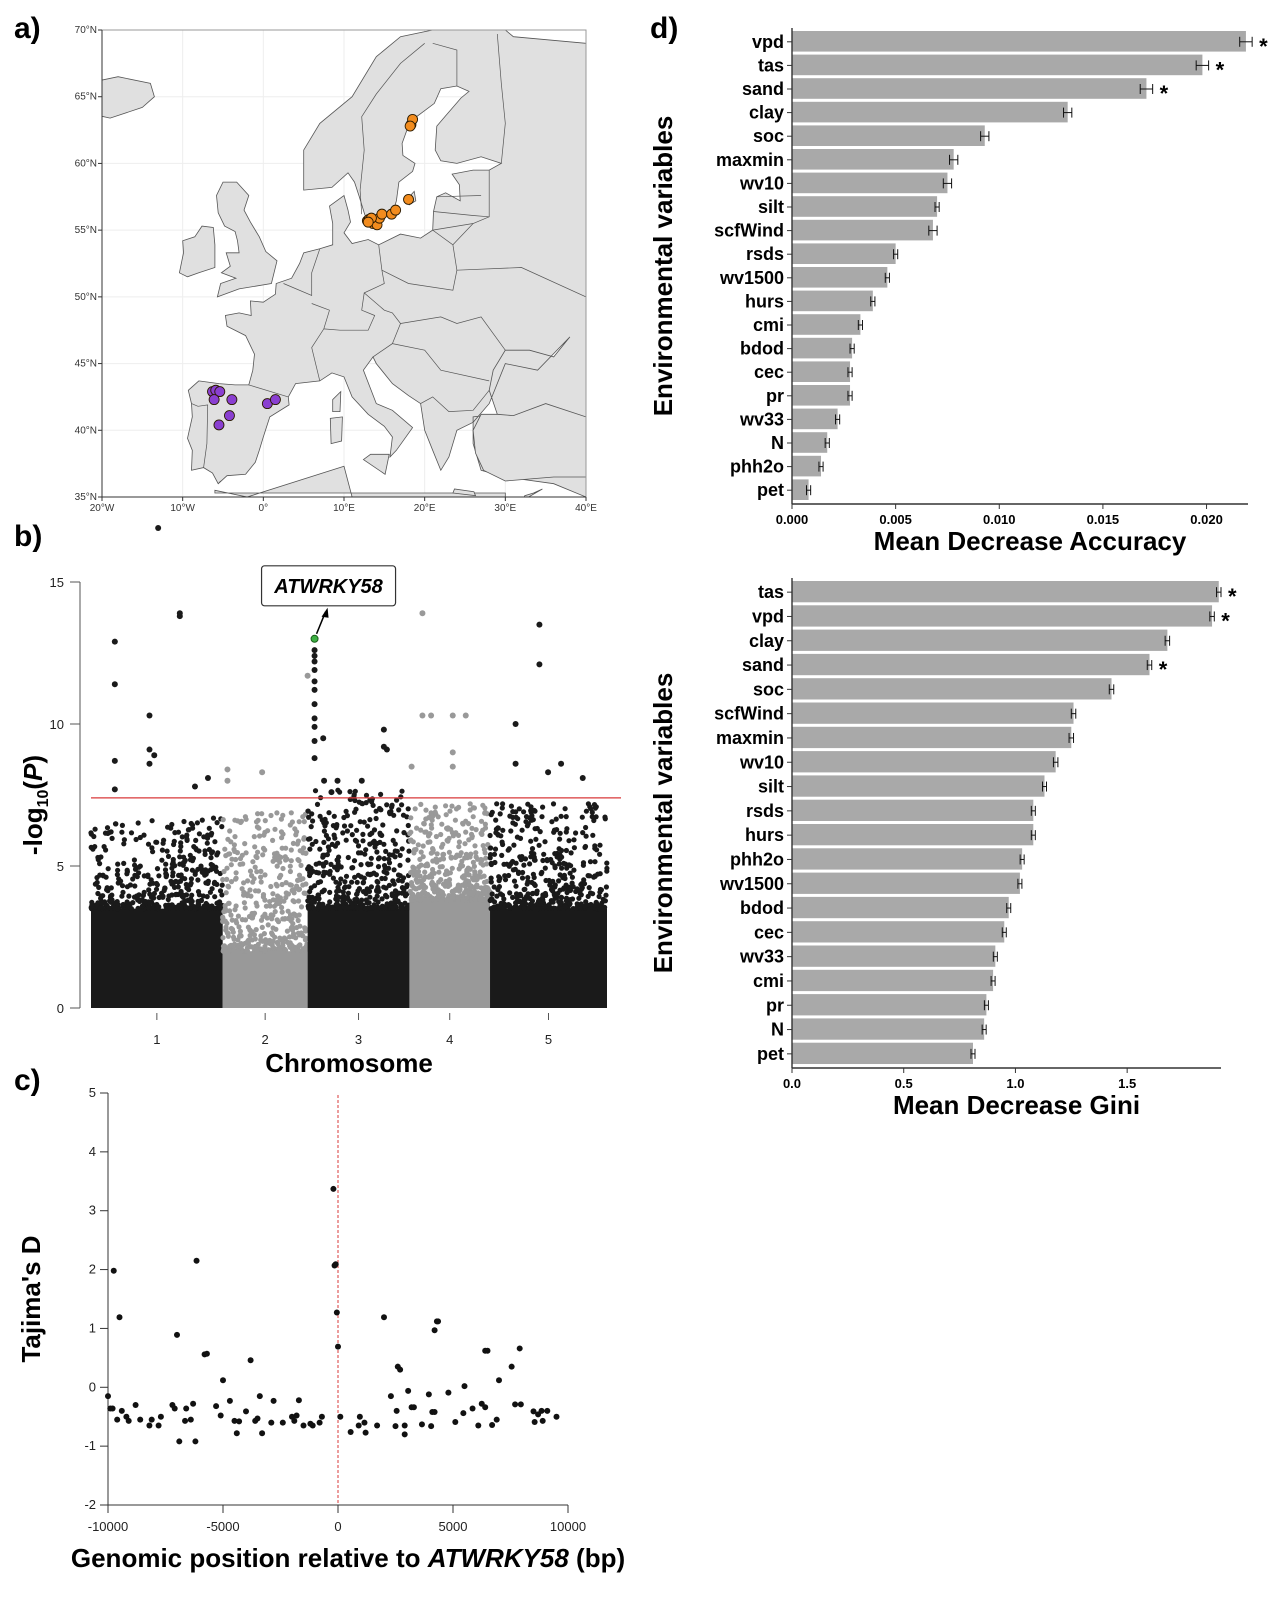 The width and height of the screenshot is (1275, 1616). I want to click on category-label-tas: tas, so click(771, 65).